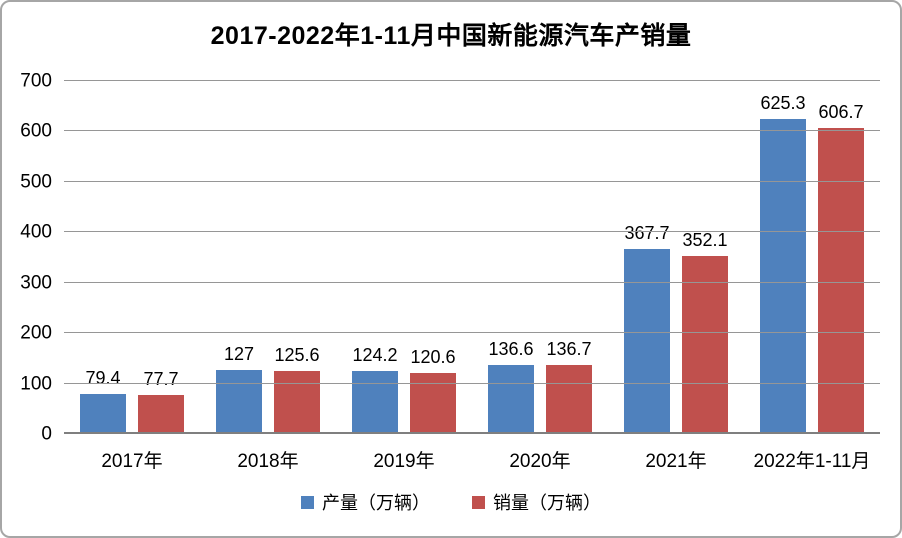 The image size is (902, 538). What do you see at coordinates (540, 257) in the screenshot?
I see `bar-group-2020年: 136.6 136.7` at bounding box center [540, 257].